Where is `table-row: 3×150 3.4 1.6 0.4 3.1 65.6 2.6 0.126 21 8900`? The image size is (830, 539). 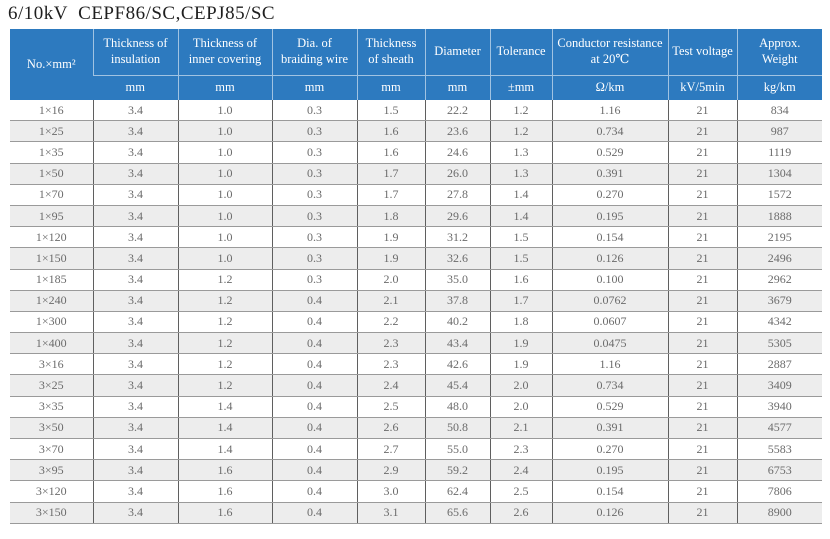
table-row: 3×150 3.4 1.6 0.4 3.1 65.6 2.6 0.126 21 8900 is located at coordinates (416, 513).